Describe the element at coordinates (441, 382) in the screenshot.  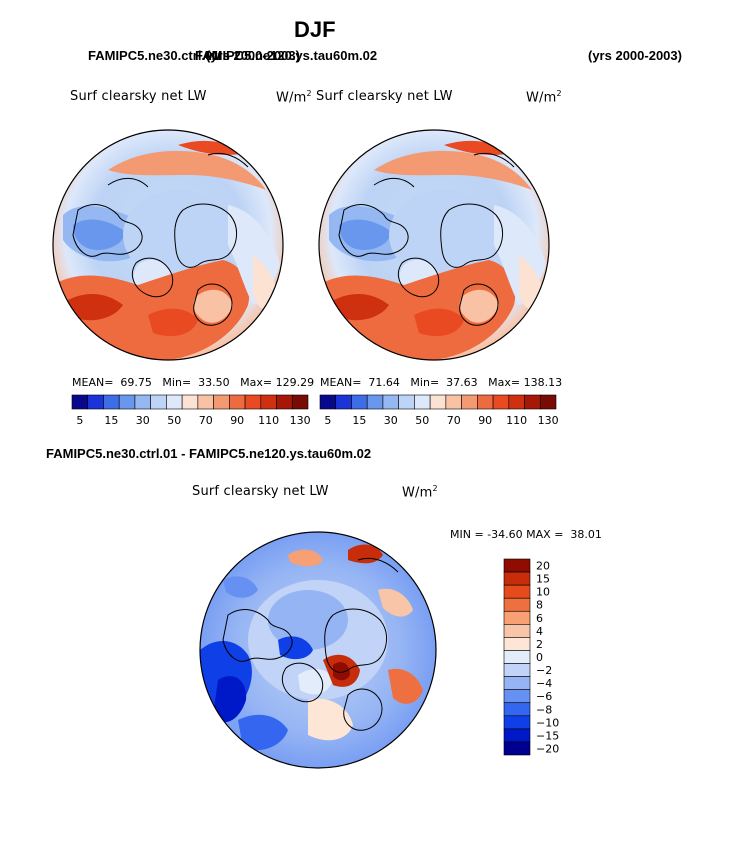
I see `panel2-stats: MEAN= 71.64 Min= 37.63 Max= 138.13` at that location.